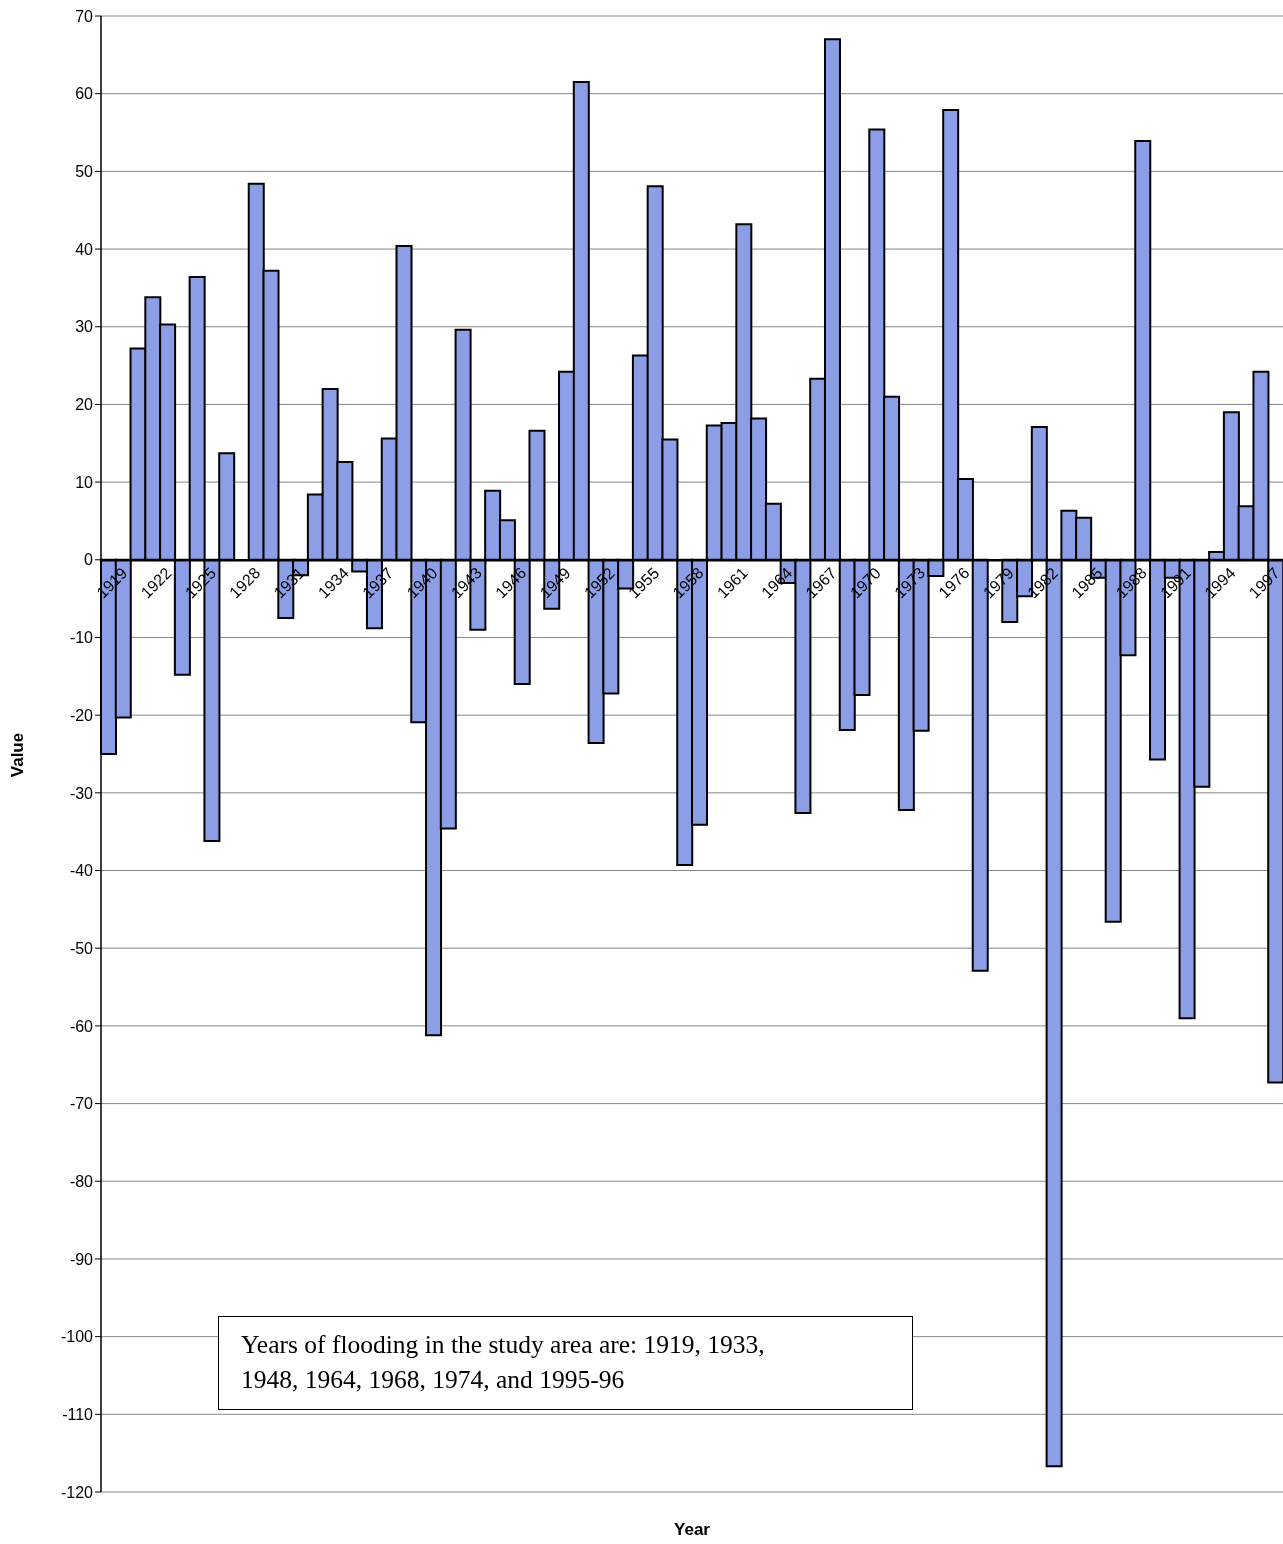 The width and height of the screenshot is (1283, 1544). What do you see at coordinates (77, 1492) in the screenshot?
I see `y-tick-label: -120` at bounding box center [77, 1492].